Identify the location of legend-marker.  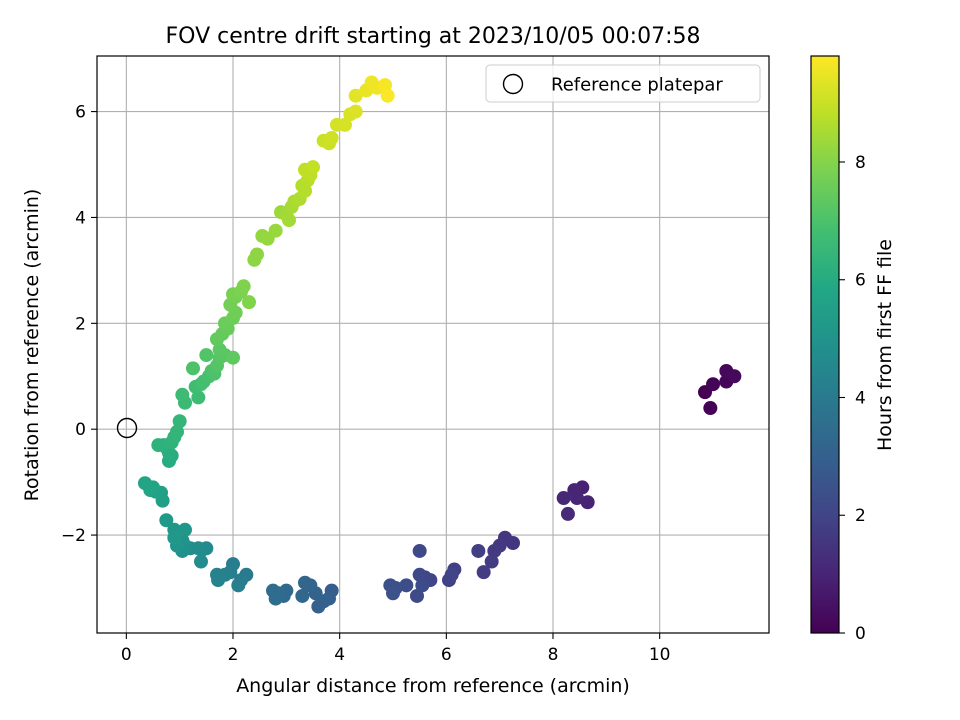
(513, 84).